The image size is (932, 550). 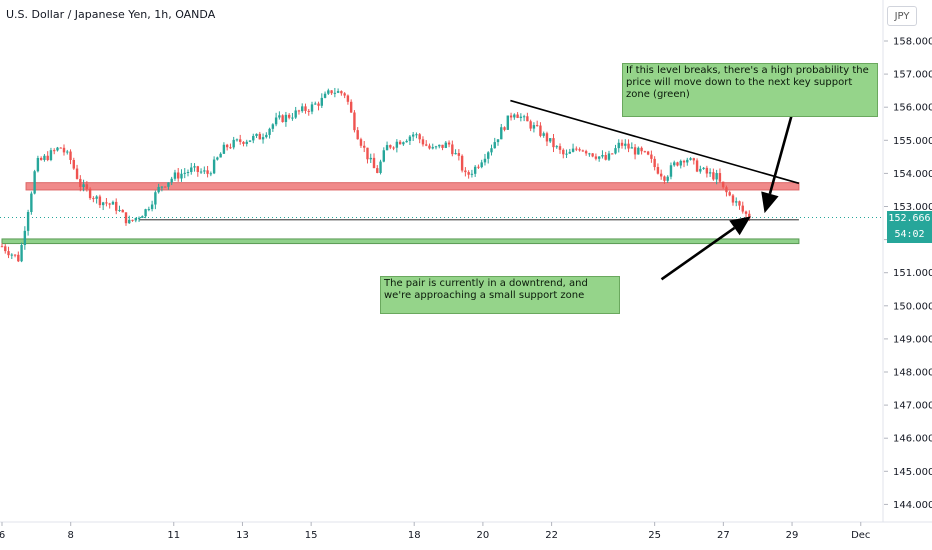 What do you see at coordinates (909, 235) in the screenshot?
I see `countdown-tag: 54:02` at bounding box center [909, 235].